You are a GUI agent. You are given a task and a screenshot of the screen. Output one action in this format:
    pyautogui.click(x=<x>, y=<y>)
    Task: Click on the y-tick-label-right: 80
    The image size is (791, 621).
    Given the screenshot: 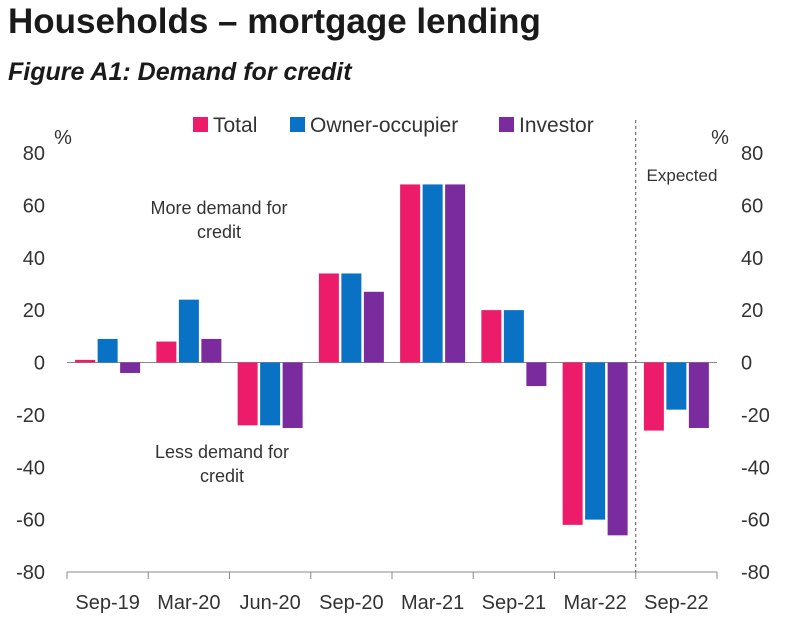 What is the action you would take?
    pyautogui.click(x=752, y=154)
    